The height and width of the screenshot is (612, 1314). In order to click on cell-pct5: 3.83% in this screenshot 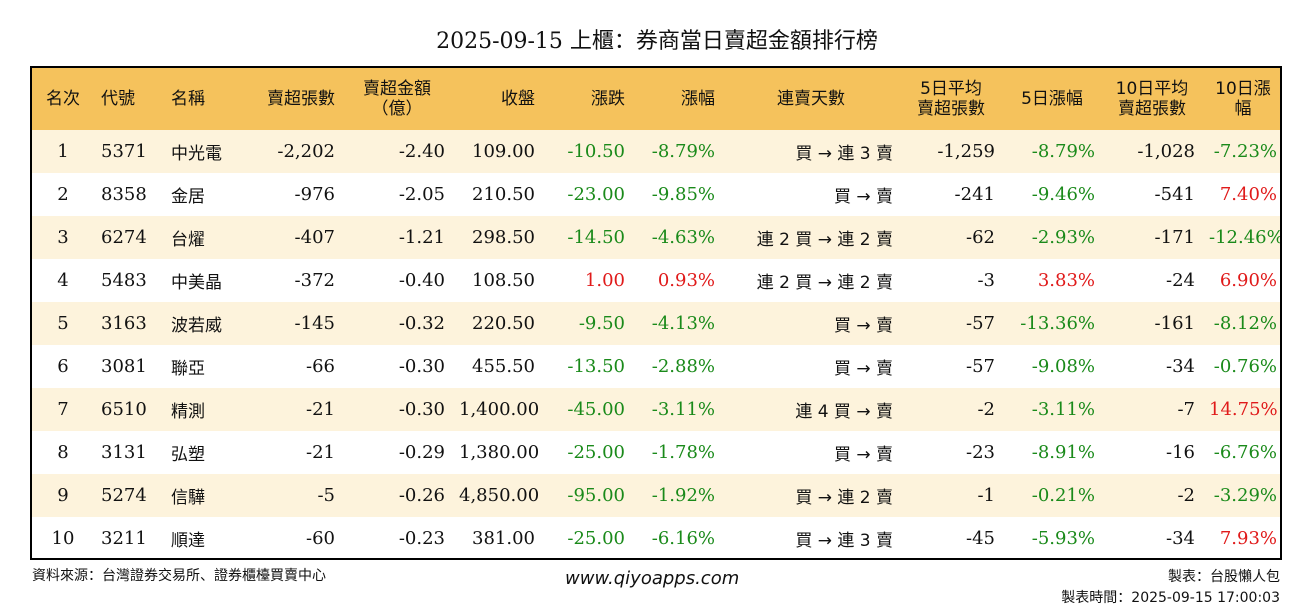, I will do `click(1066, 280)`.